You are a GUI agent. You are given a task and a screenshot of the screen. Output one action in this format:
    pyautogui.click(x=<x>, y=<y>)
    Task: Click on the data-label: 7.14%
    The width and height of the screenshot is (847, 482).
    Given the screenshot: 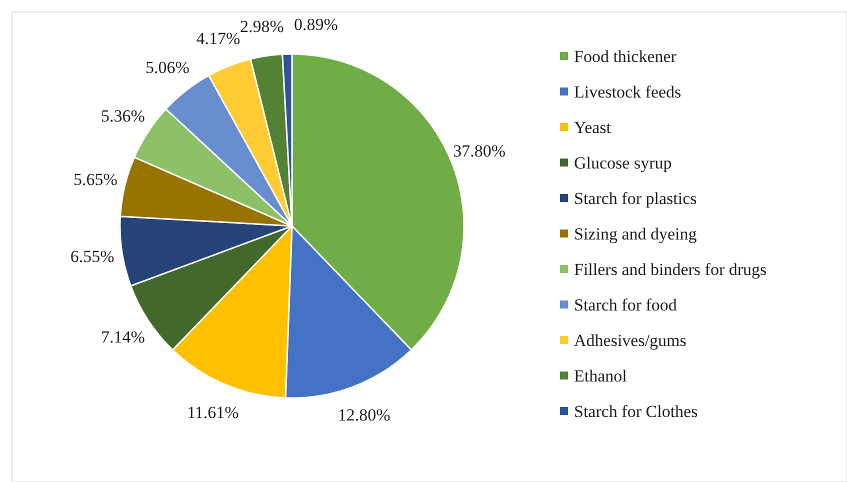 What is the action you would take?
    pyautogui.click(x=123, y=337)
    